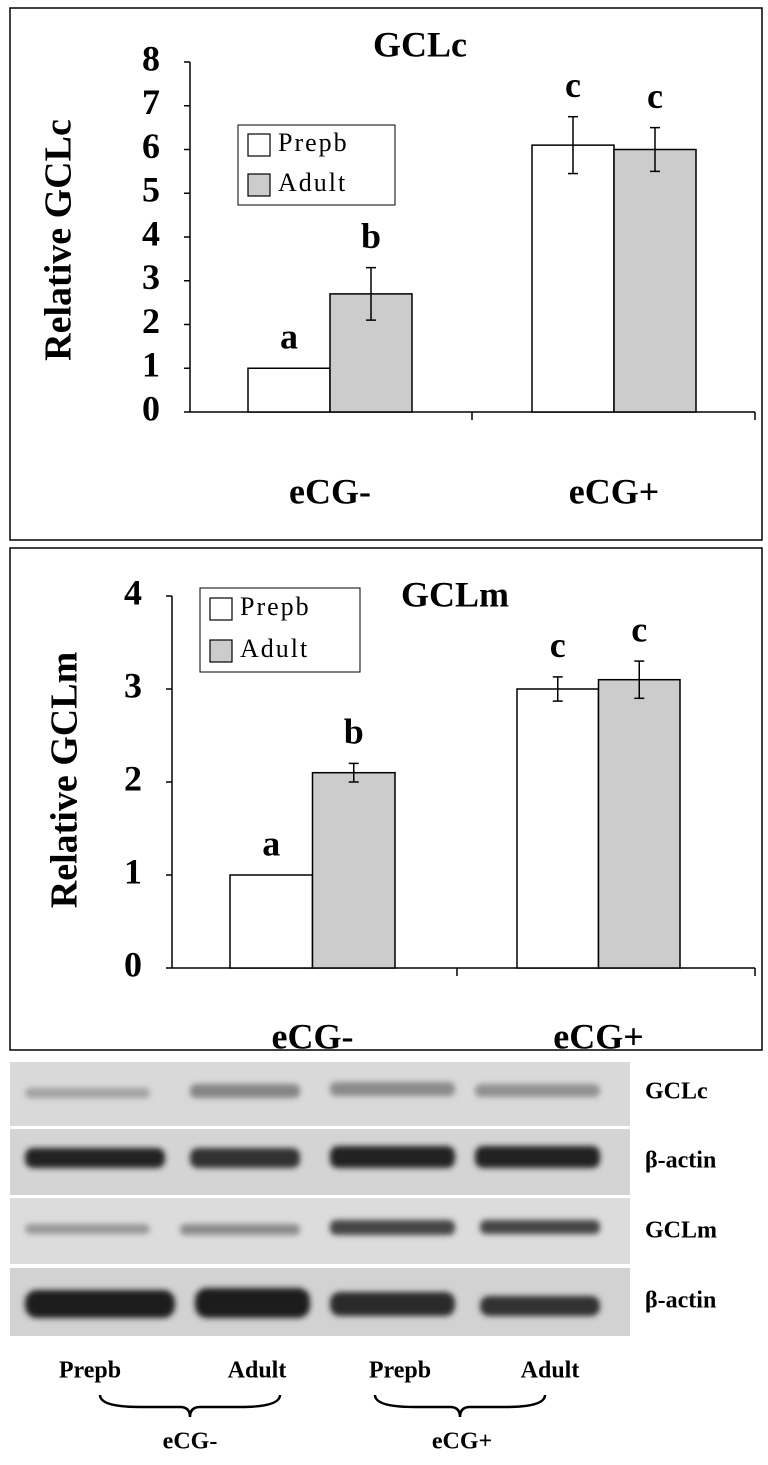 This screenshot has width=768, height=1465. What do you see at coordinates (462, 1442) in the screenshot?
I see `group-label: eCG+` at bounding box center [462, 1442].